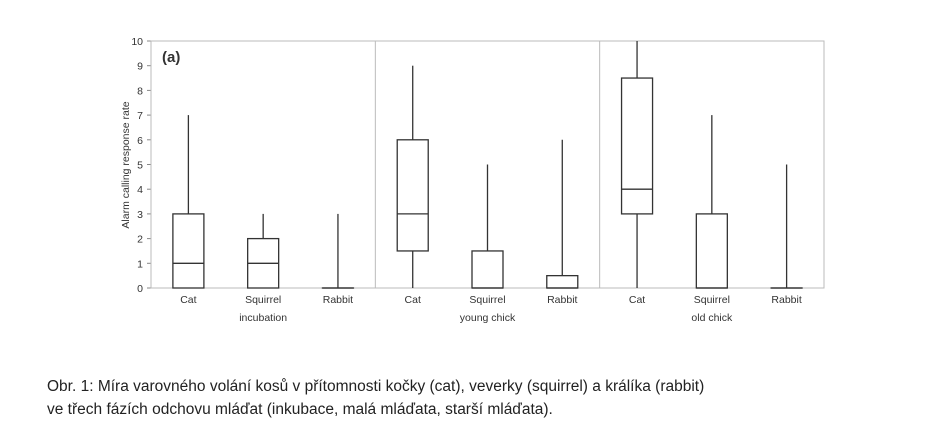 The width and height of the screenshot is (928, 445). I want to click on y-tick-label: 5, so click(140, 166).